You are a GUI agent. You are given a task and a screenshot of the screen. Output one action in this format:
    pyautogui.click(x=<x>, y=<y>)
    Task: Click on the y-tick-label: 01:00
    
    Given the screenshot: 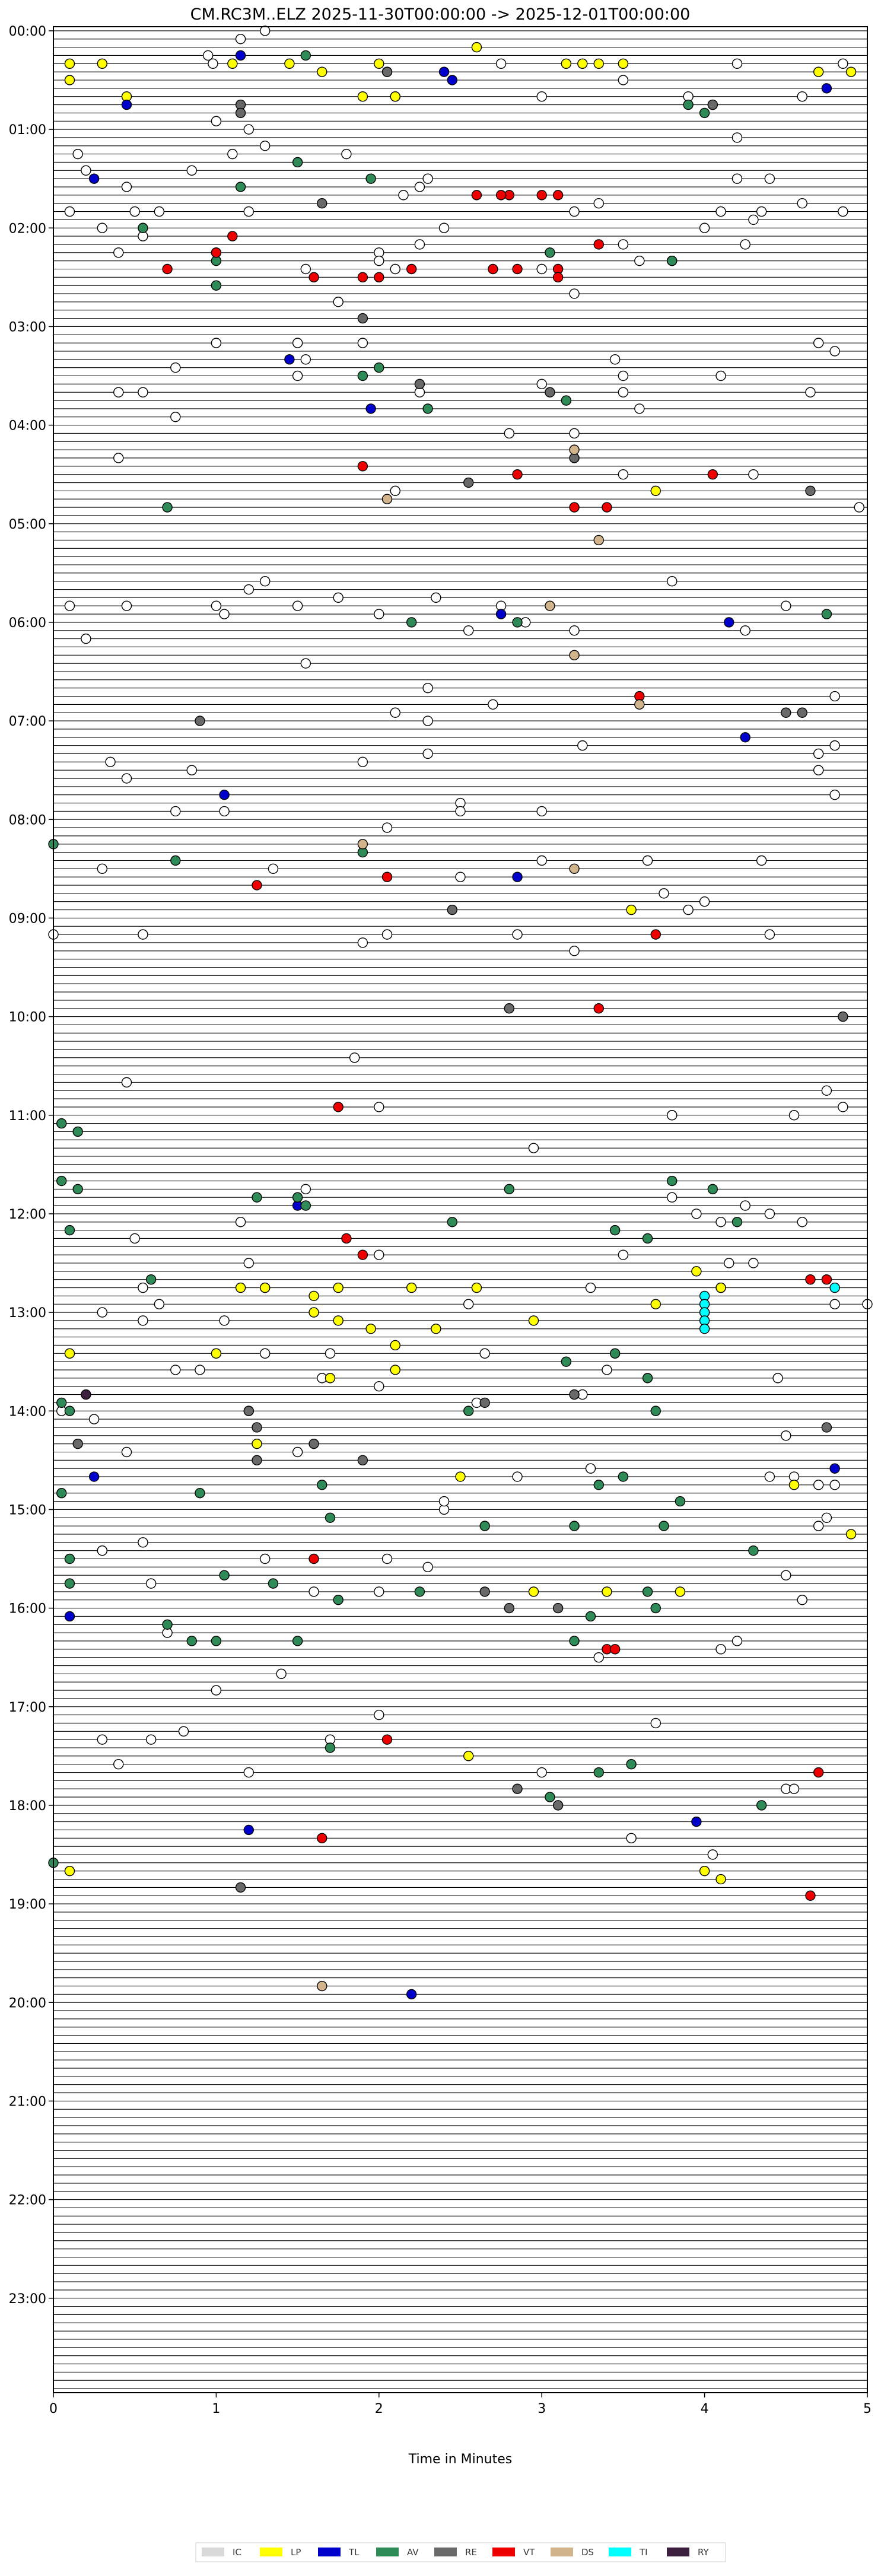 What is the action you would take?
    pyautogui.click(x=27, y=130)
    